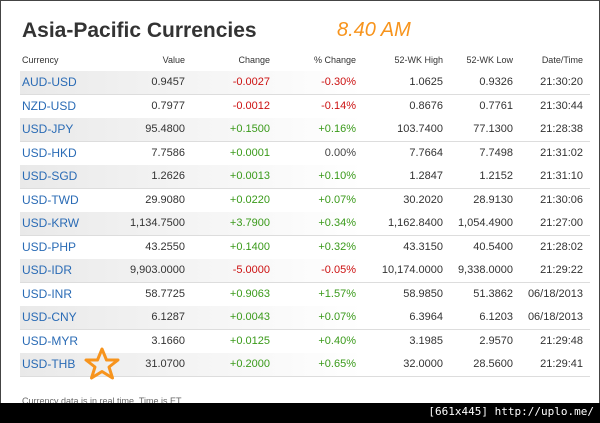 The height and width of the screenshot is (423, 600). I want to click on table-cell: 1.2626, so click(168, 176).